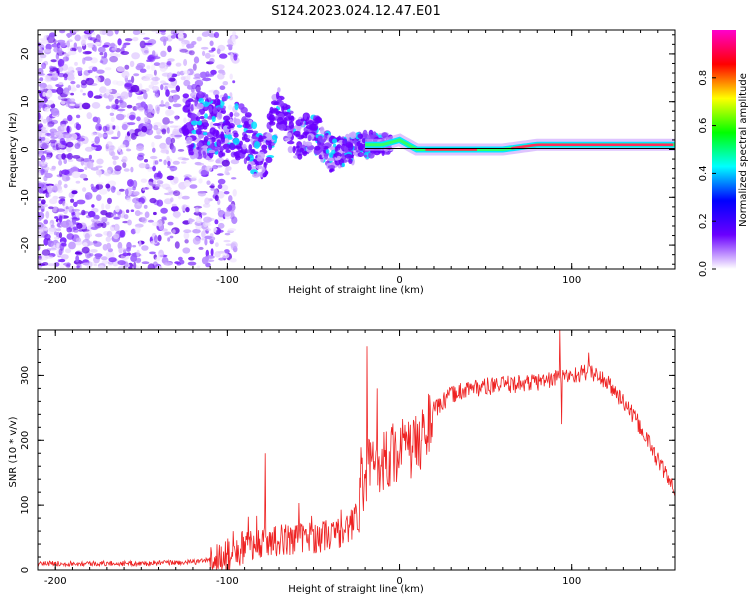  Describe the element at coordinates (707, 173) in the screenshot. I see `colorbar-ticks: 0.0 0.2 0.4 0.6 0.8` at that location.